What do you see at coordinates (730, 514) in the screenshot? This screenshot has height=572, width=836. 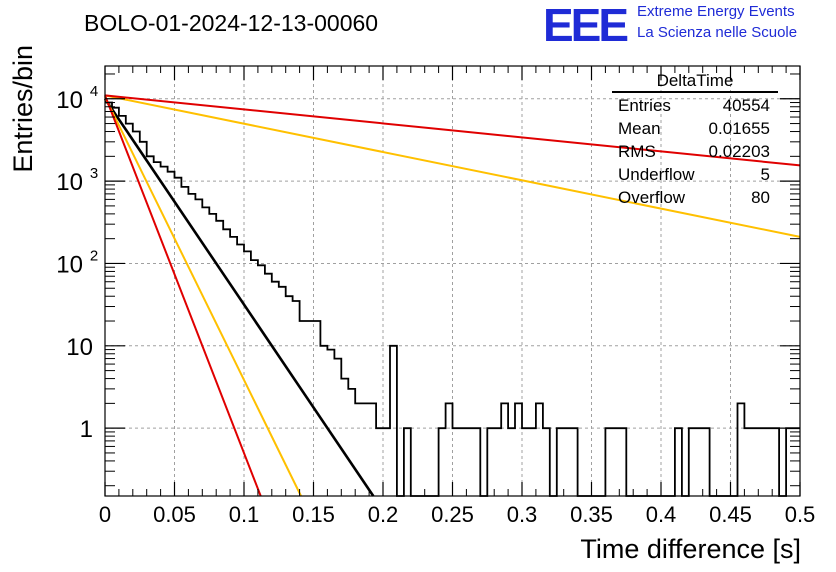 I see `x-tick-label: 0.45` at bounding box center [730, 514].